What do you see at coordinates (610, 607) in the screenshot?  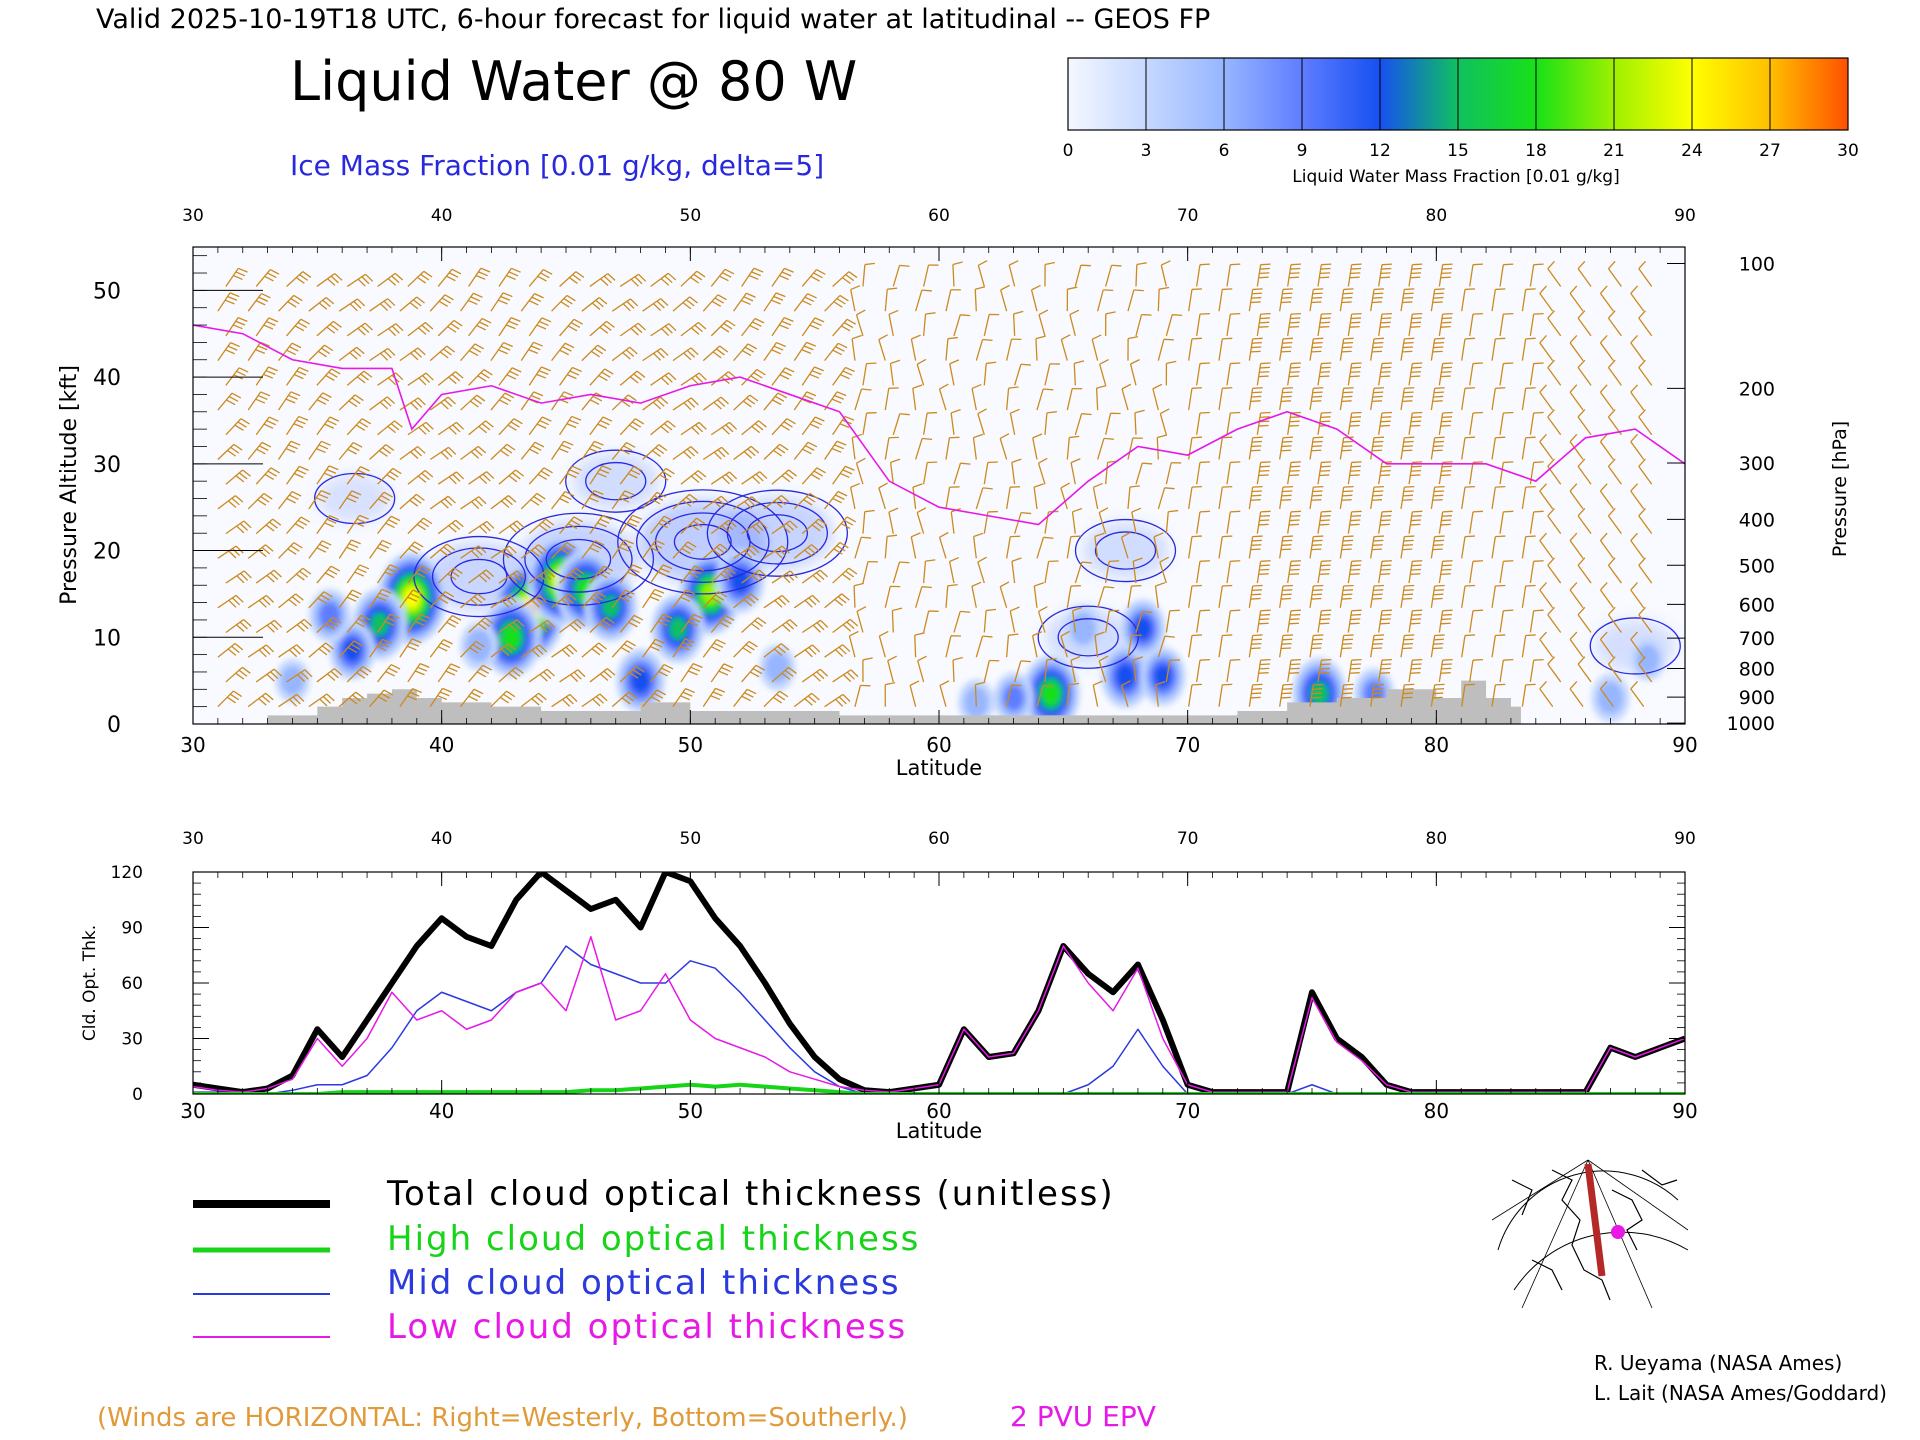 I see `liquid-water-cell` at bounding box center [610, 607].